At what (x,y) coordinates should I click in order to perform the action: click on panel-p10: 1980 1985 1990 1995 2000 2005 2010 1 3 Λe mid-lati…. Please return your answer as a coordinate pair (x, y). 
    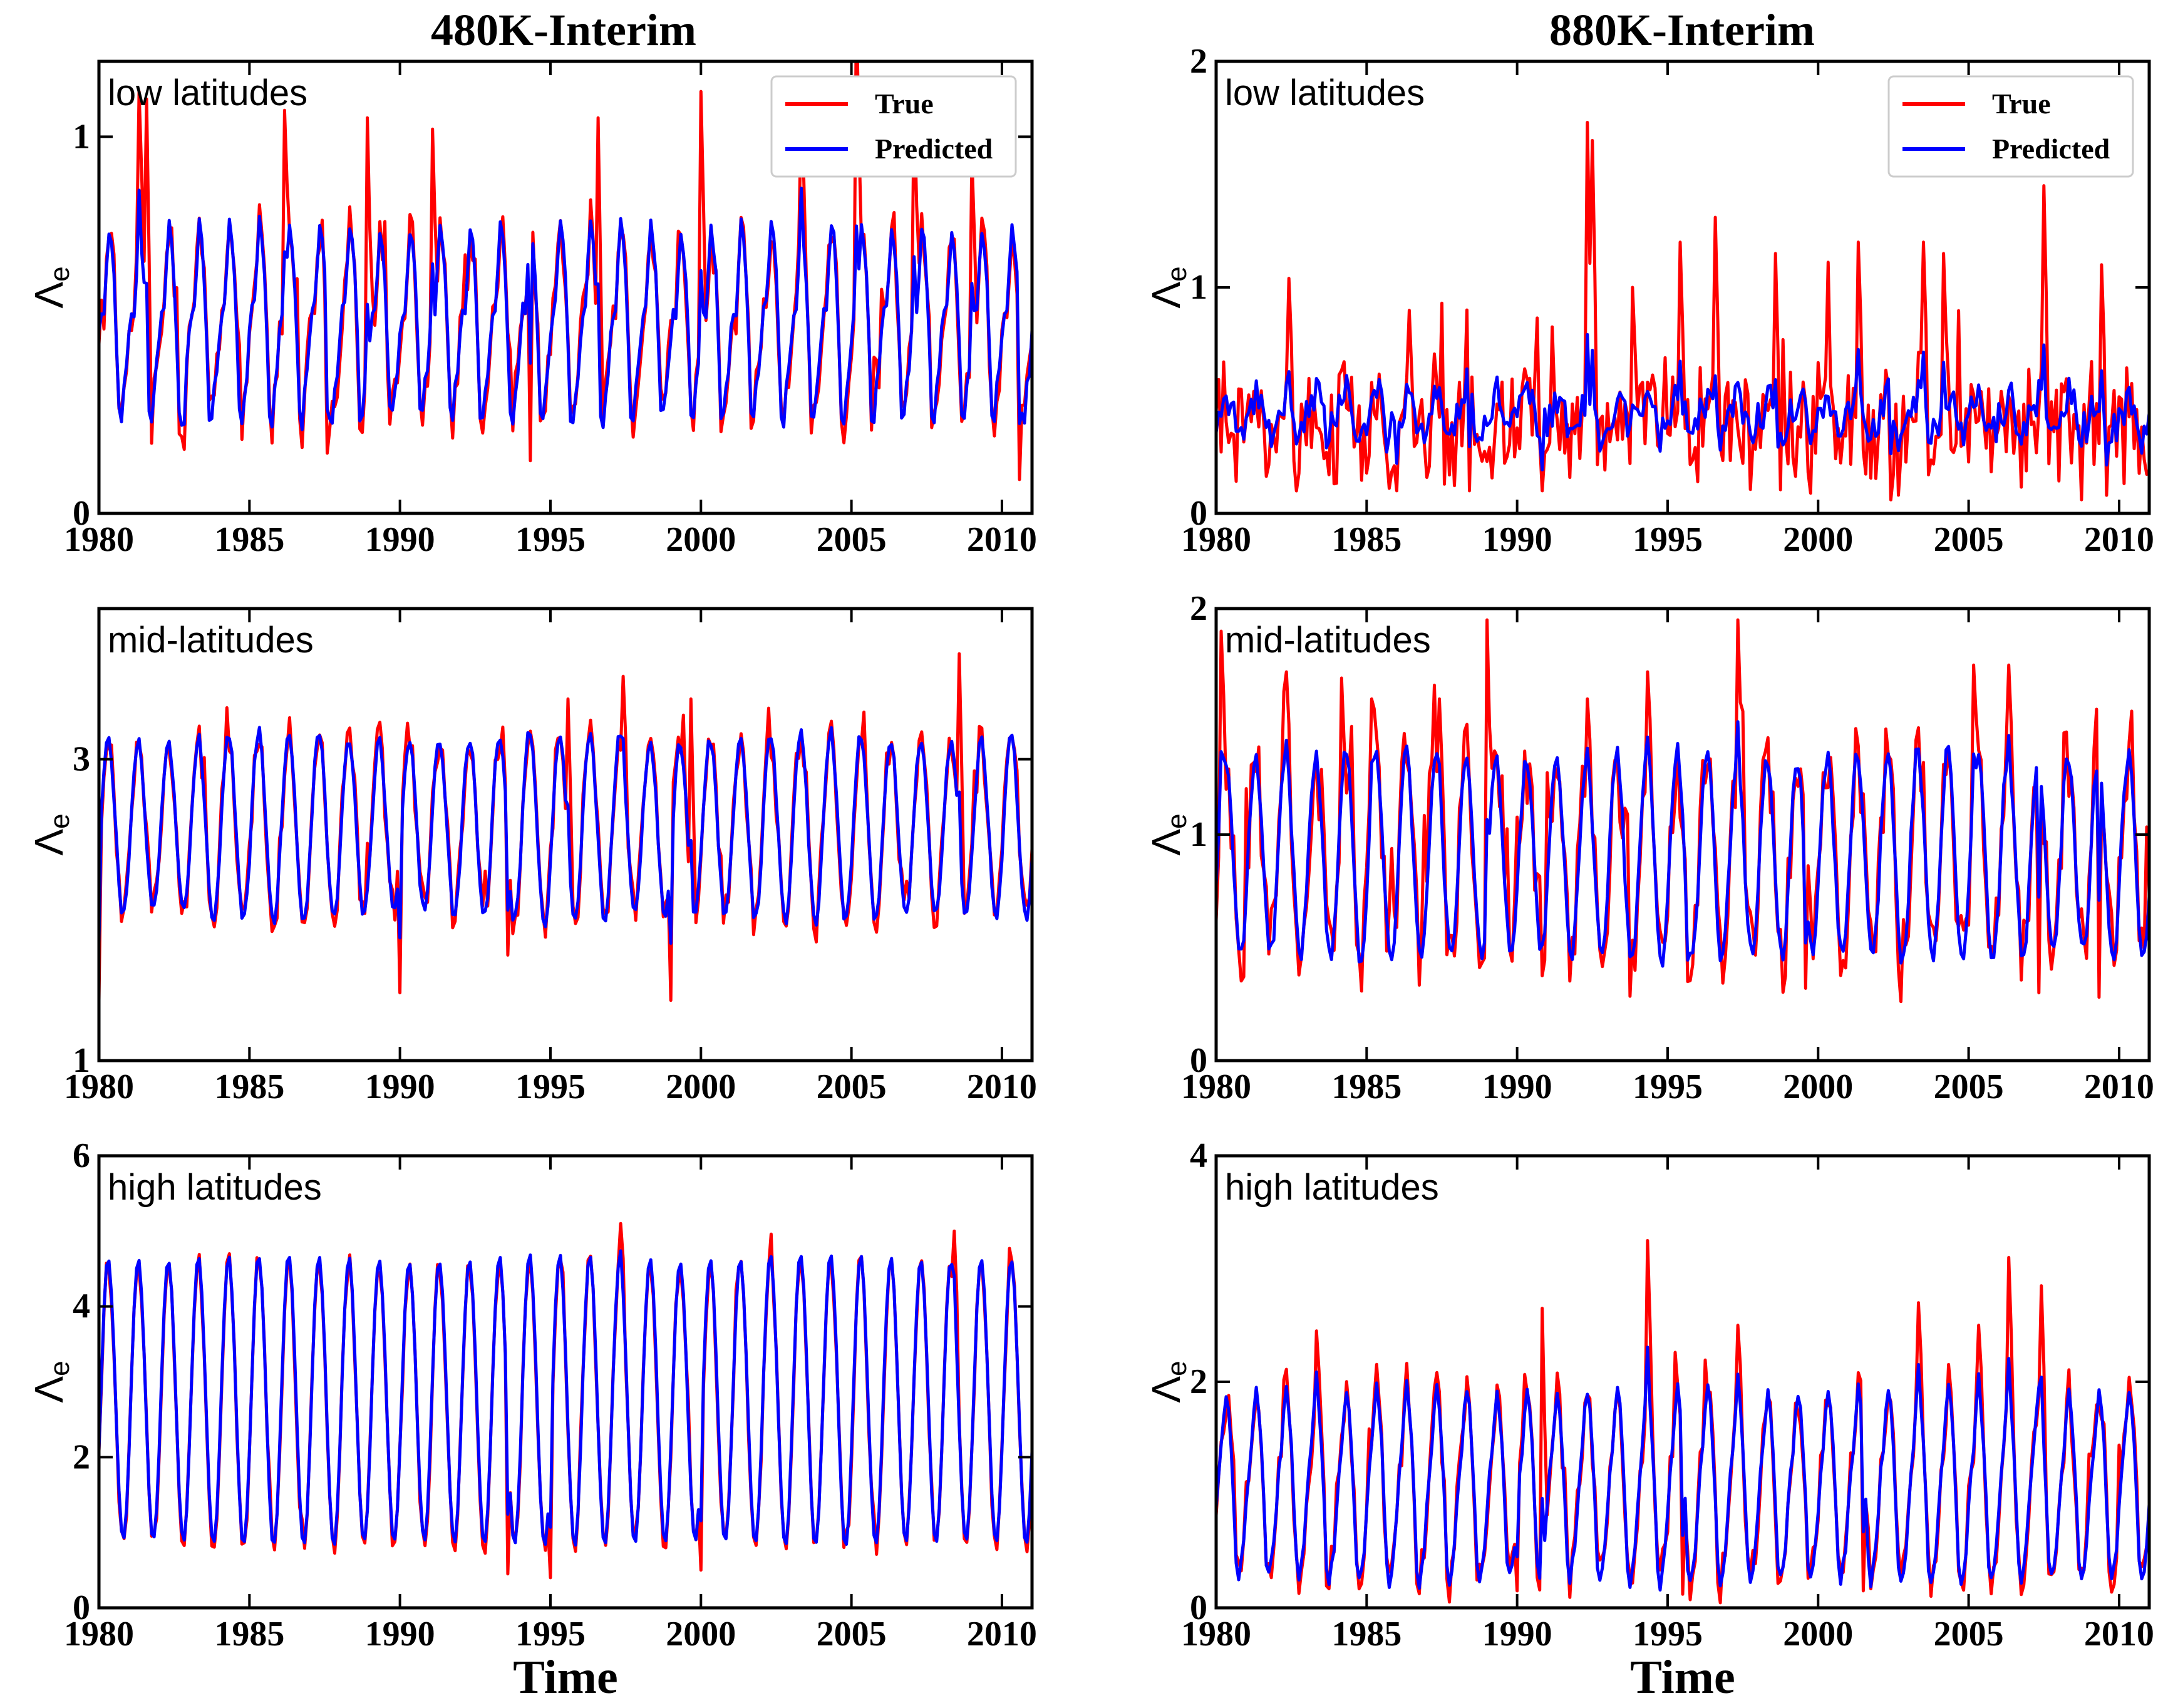
    Looking at the image, I should click on (531, 856).